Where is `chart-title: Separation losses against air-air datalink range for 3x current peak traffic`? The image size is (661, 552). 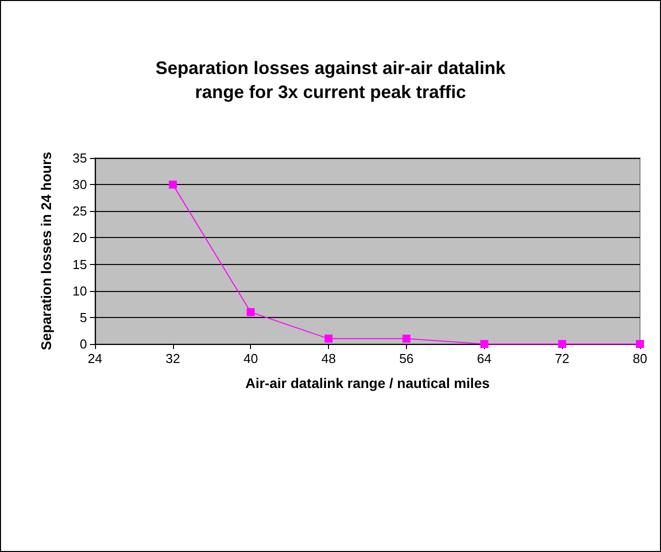 chart-title: Separation losses against air-air datalink range for 3x current peak traffic is located at coordinates (331, 80).